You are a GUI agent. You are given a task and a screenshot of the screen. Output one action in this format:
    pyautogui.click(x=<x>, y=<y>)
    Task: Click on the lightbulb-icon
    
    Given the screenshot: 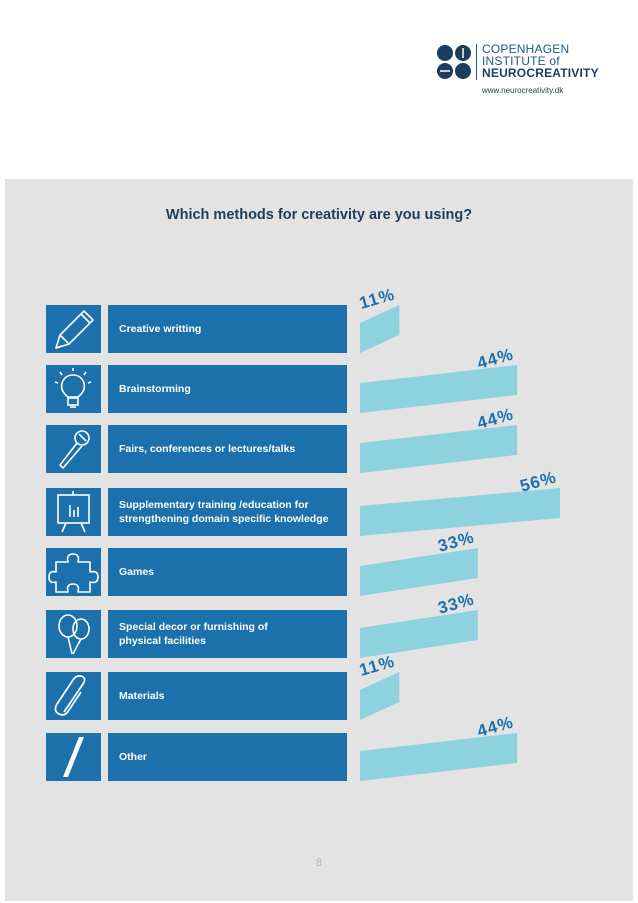 What is the action you would take?
    pyautogui.click(x=73, y=389)
    